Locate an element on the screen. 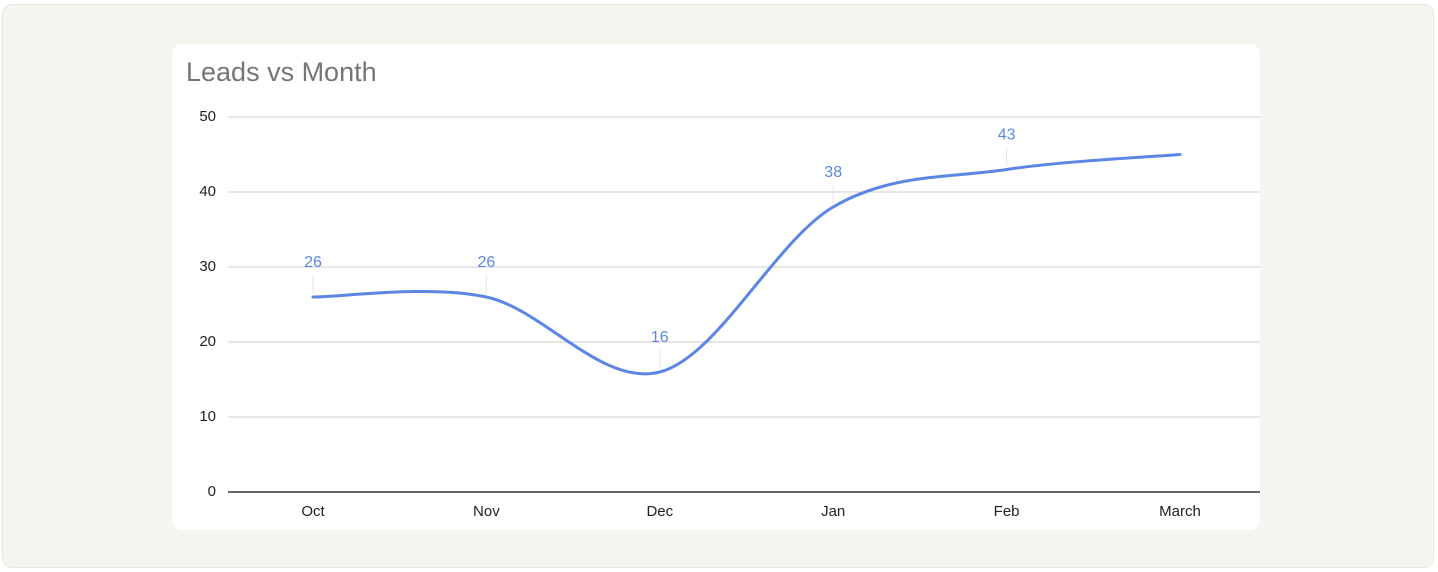  data-label: 38 is located at coordinates (833, 172).